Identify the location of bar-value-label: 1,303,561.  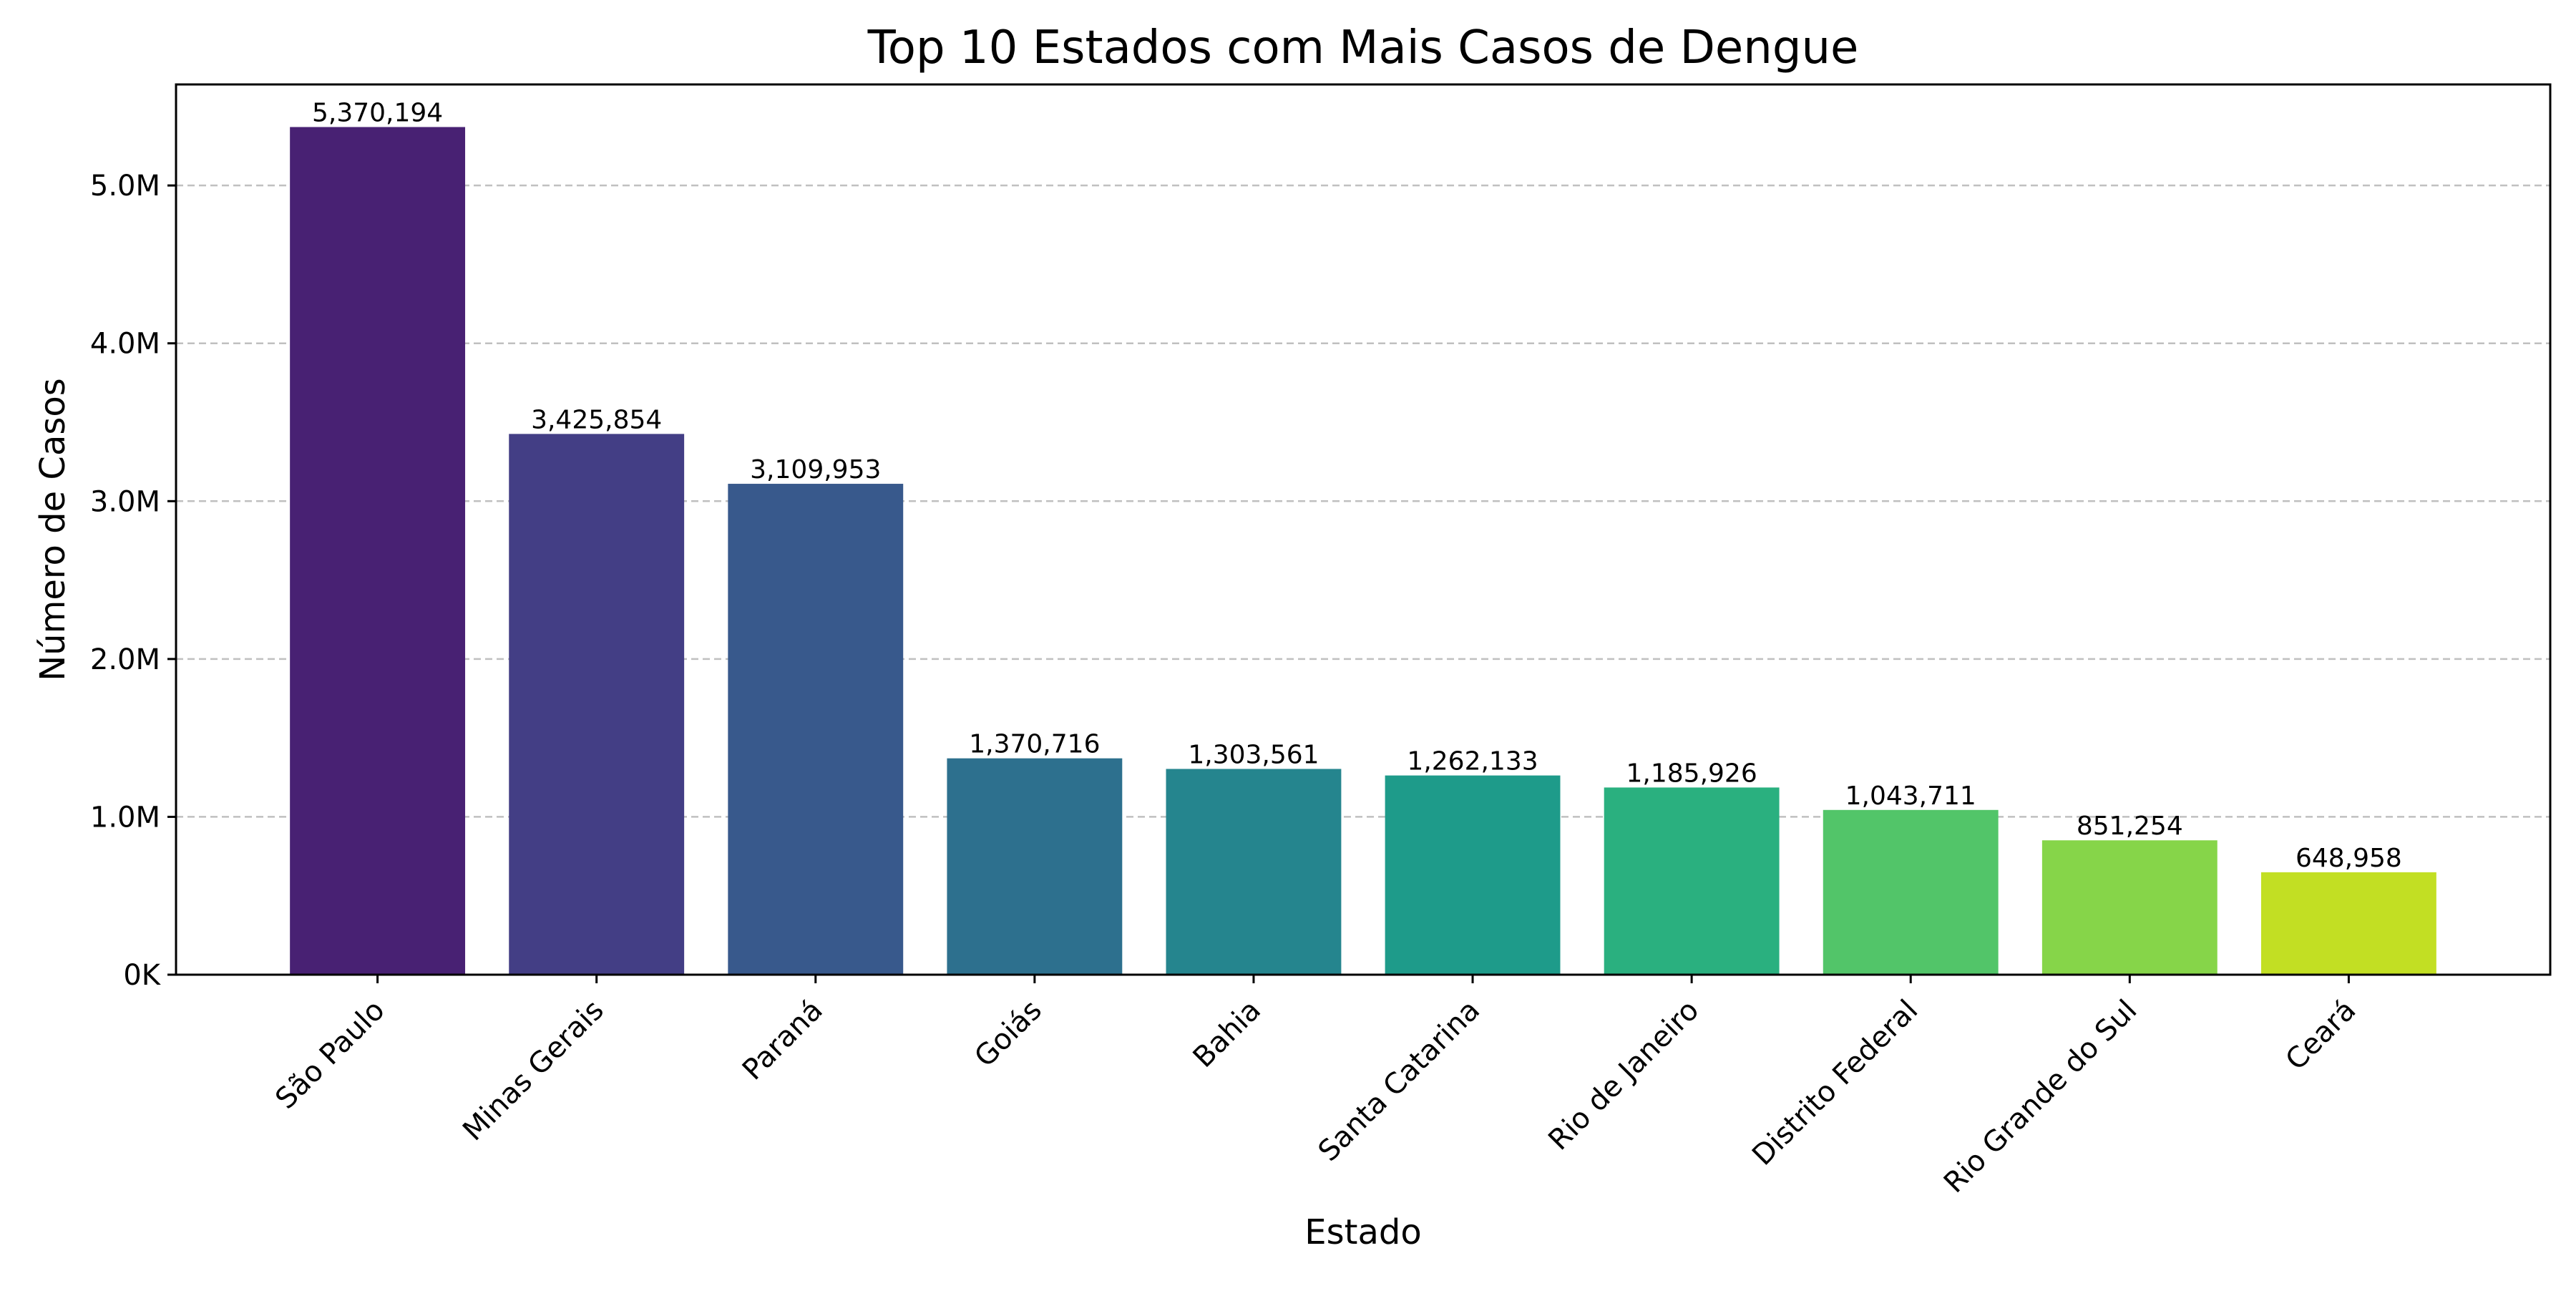
(1253, 754).